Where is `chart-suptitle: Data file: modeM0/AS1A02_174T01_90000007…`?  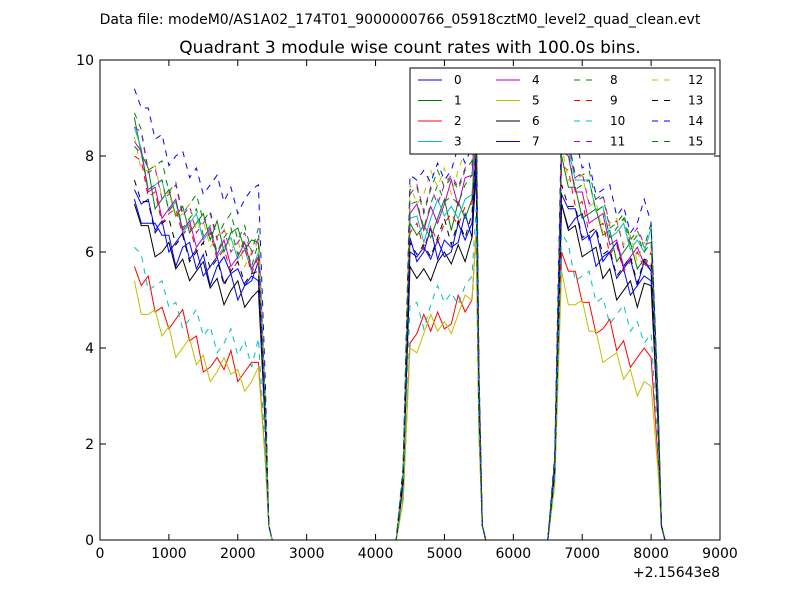 chart-suptitle: Data file: modeM0/AS1A02_174T01_90000007… is located at coordinates (400, 20).